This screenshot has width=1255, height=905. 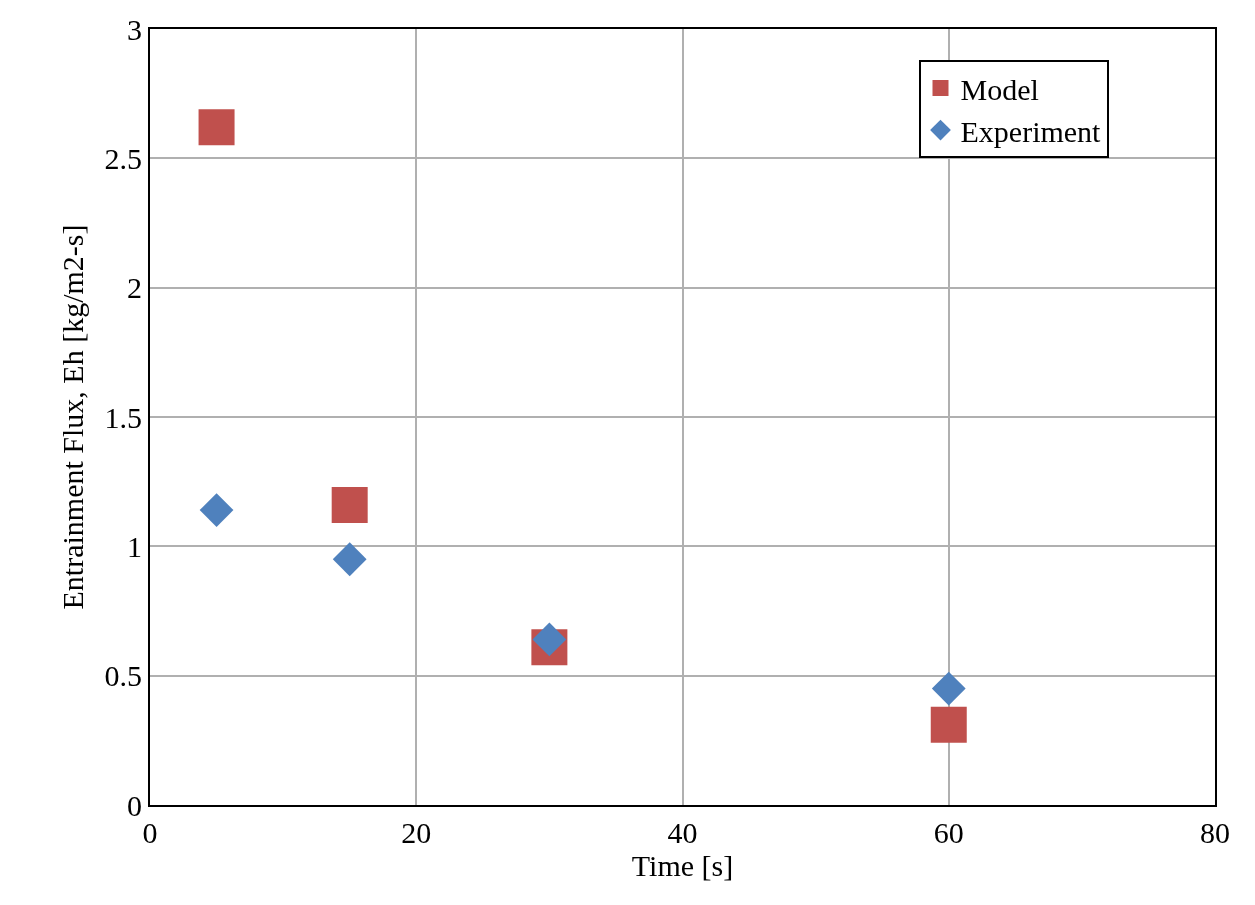 What do you see at coordinates (134, 546) in the screenshot?
I see `y-tick-label: 1` at bounding box center [134, 546].